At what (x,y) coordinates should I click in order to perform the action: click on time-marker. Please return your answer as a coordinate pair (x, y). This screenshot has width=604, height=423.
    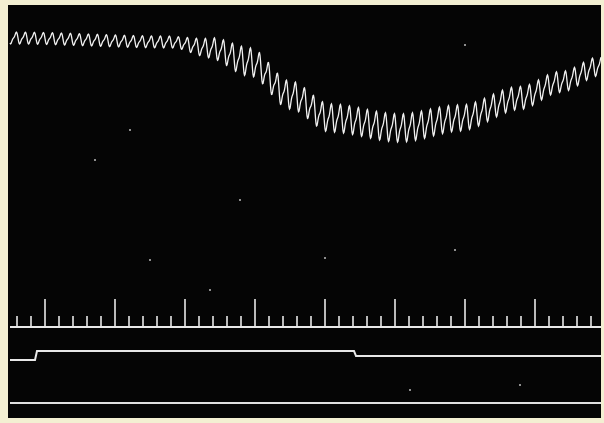
    Looking at the image, I should click on (305, 313).